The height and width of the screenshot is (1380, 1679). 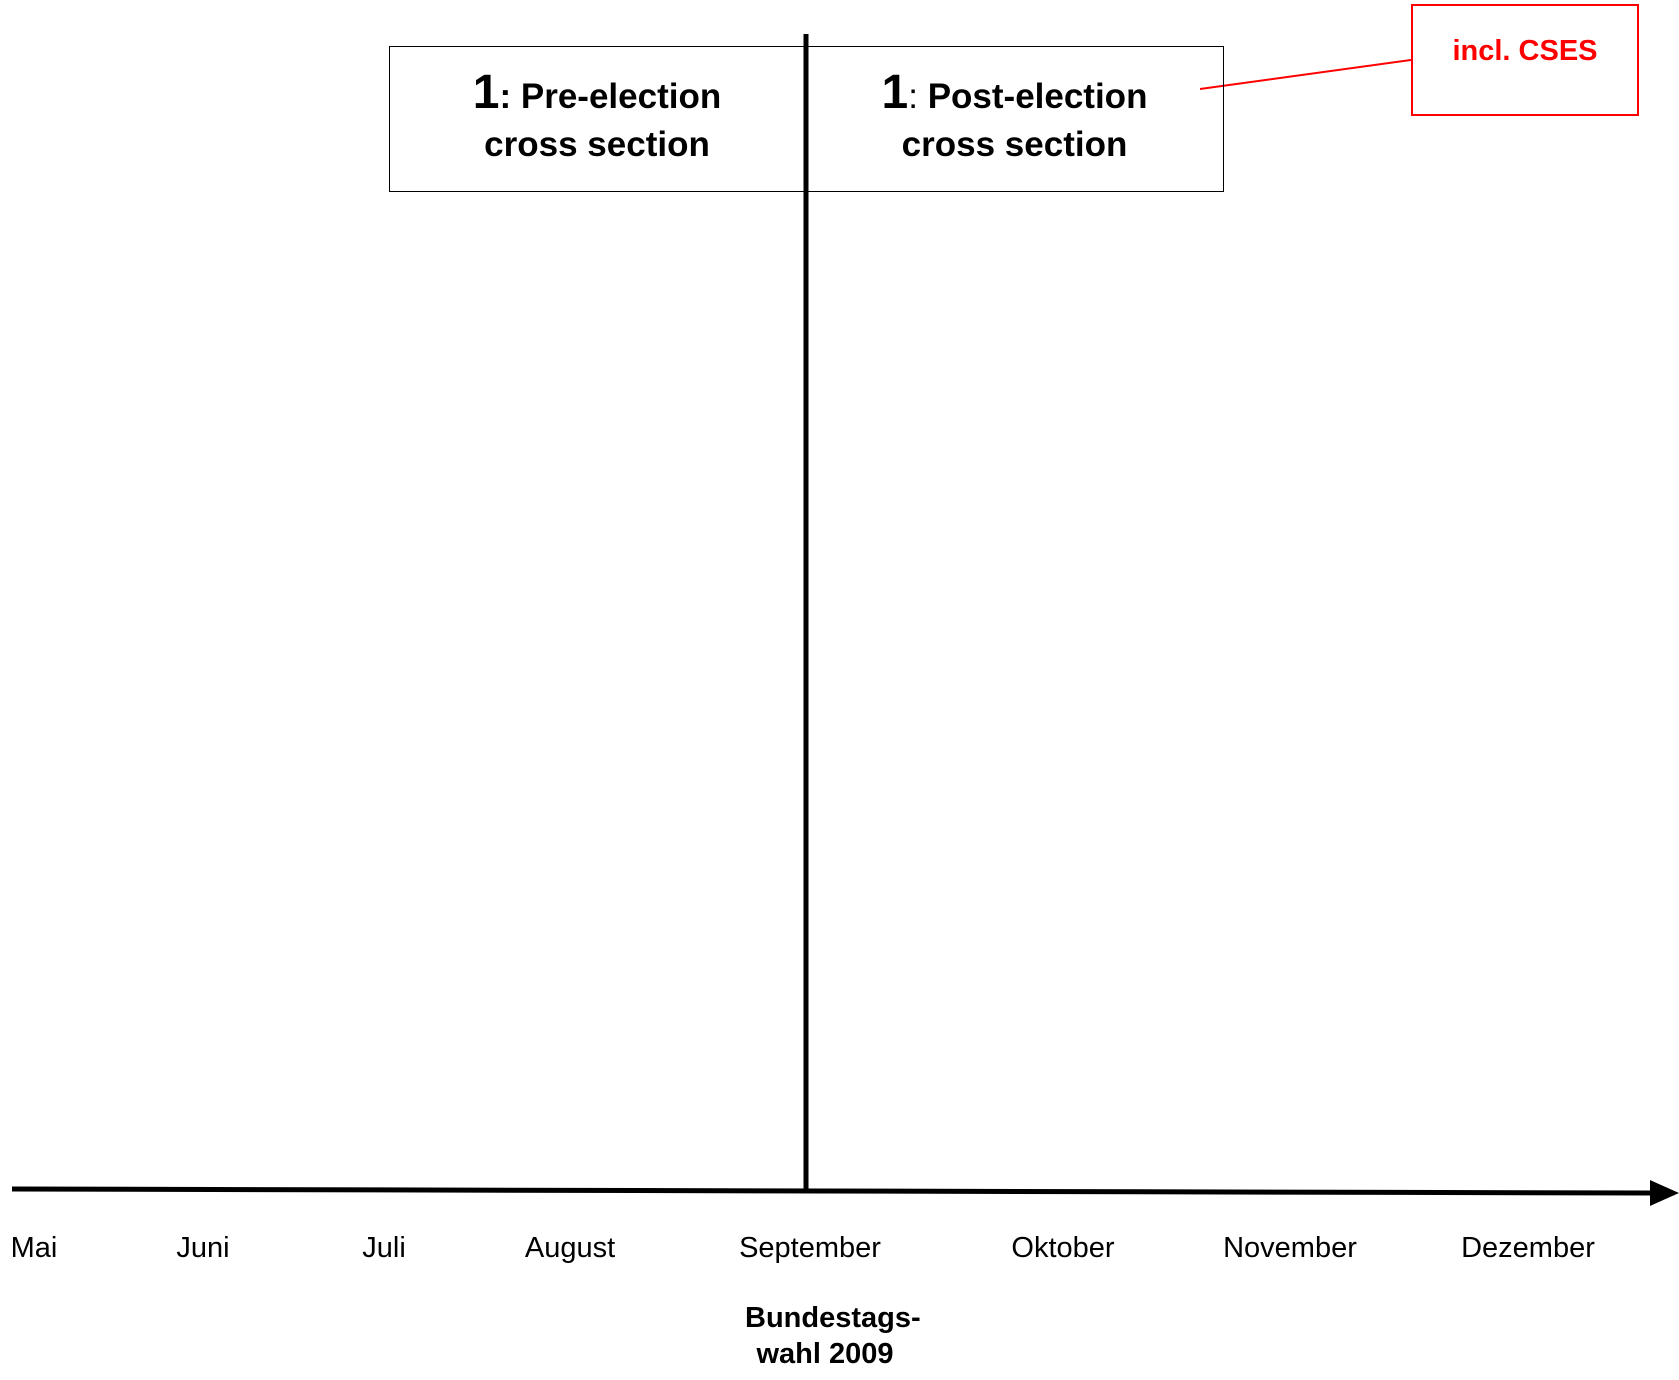 What do you see at coordinates (1528, 1248) in the screenshot?
I see `month-label-dezember: Dezember` at bounding box center [1528, 1248].